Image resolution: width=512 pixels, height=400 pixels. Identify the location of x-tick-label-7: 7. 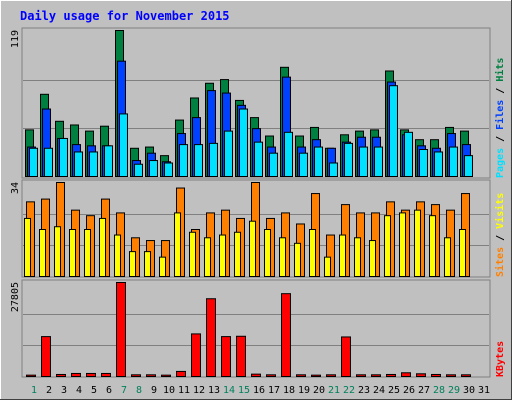
(124, 390).